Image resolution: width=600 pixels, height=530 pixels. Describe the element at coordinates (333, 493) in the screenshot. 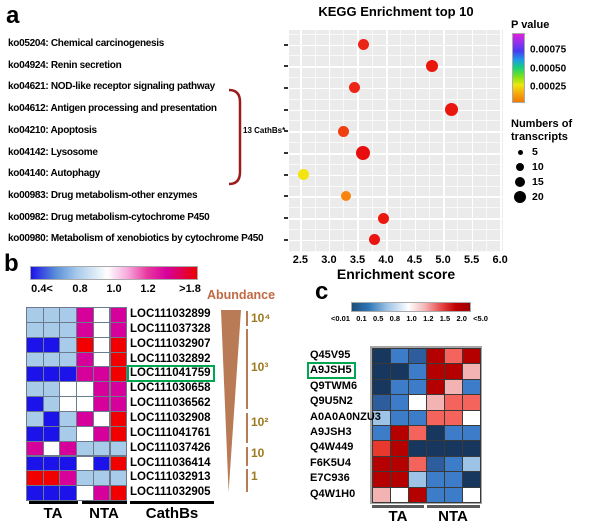

I see `protein-id-label: Q4W1H0` at that location.